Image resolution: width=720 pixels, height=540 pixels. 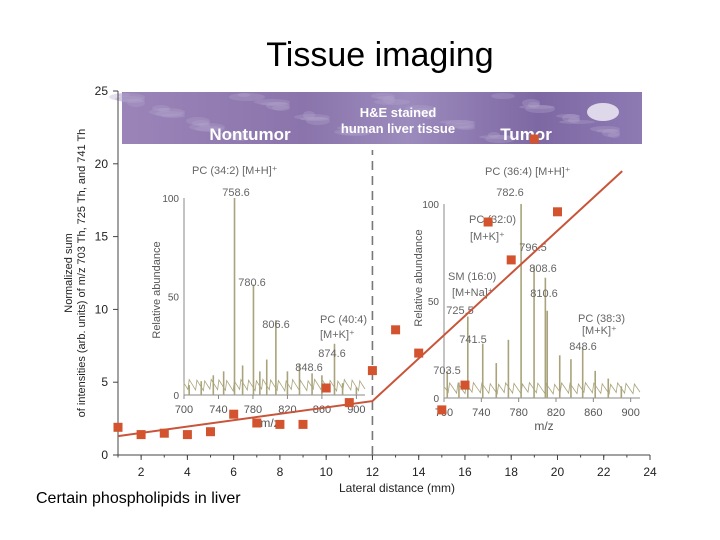 I want to click on x-tick-label: 12, so click(x=373, y=472).